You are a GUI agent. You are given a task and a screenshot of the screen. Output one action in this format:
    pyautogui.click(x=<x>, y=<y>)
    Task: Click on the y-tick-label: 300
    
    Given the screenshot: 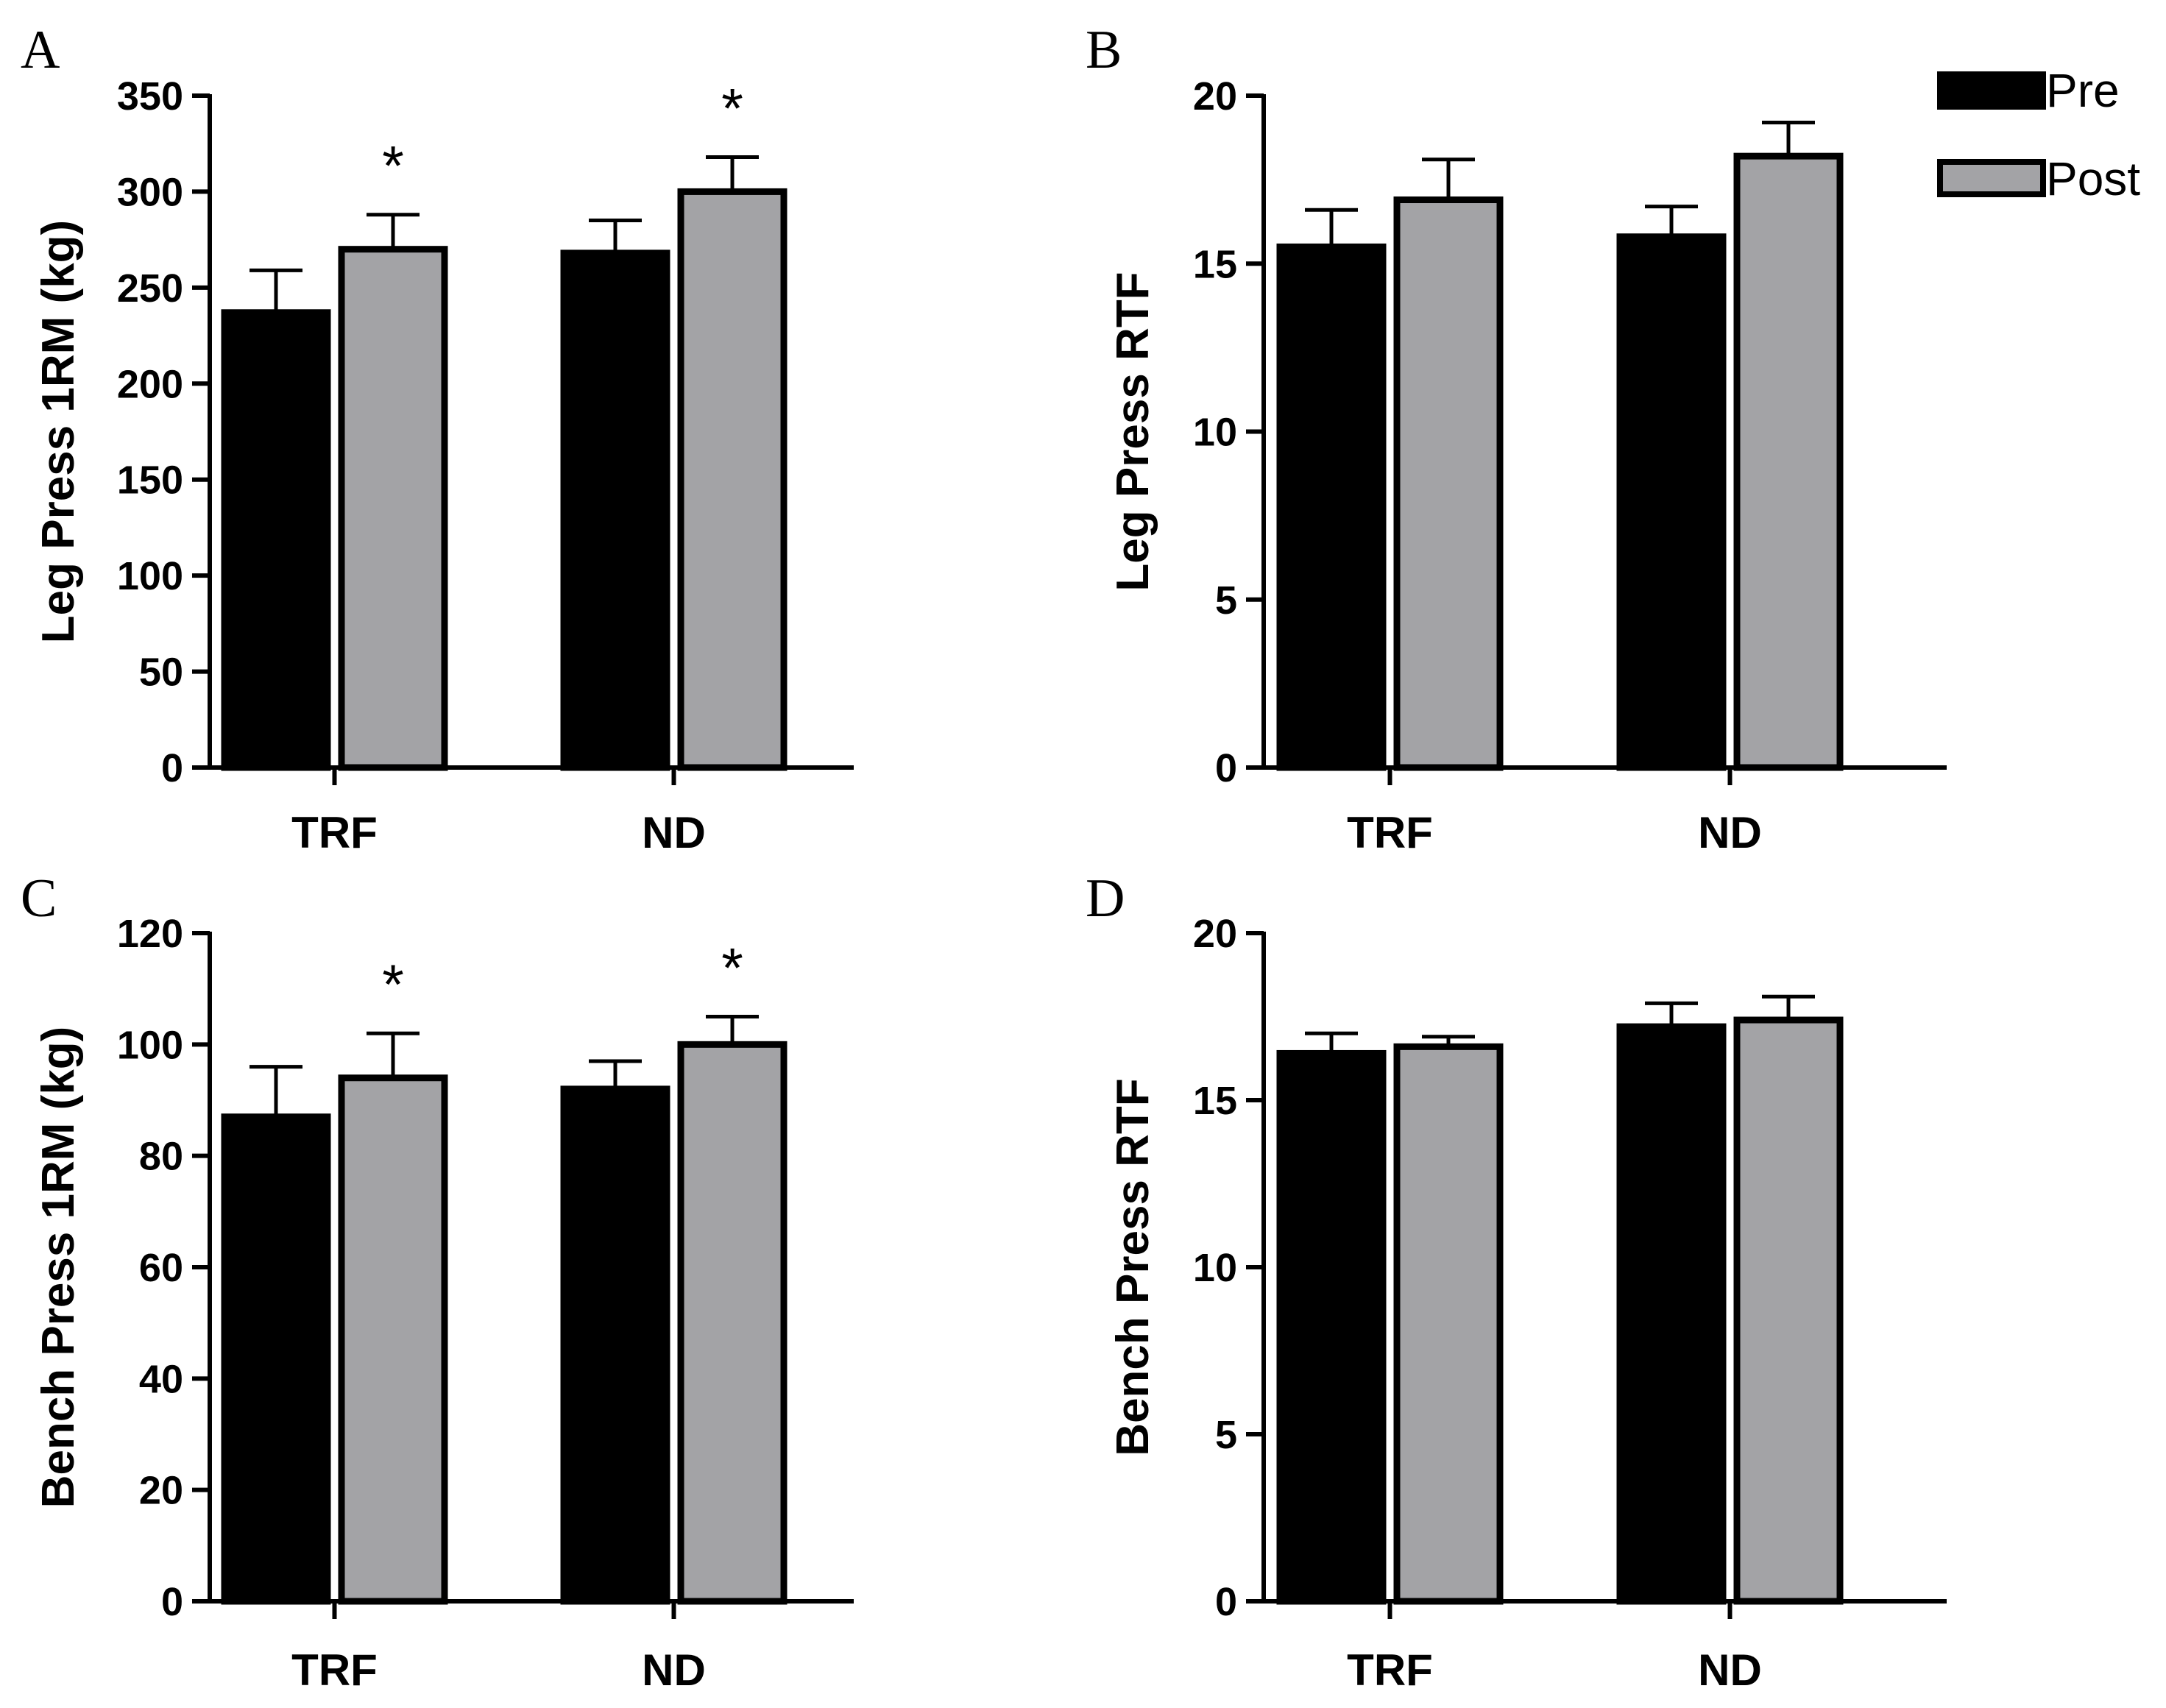 What is the action you would take?
    pyautogui.click(x=150, y=192)
    